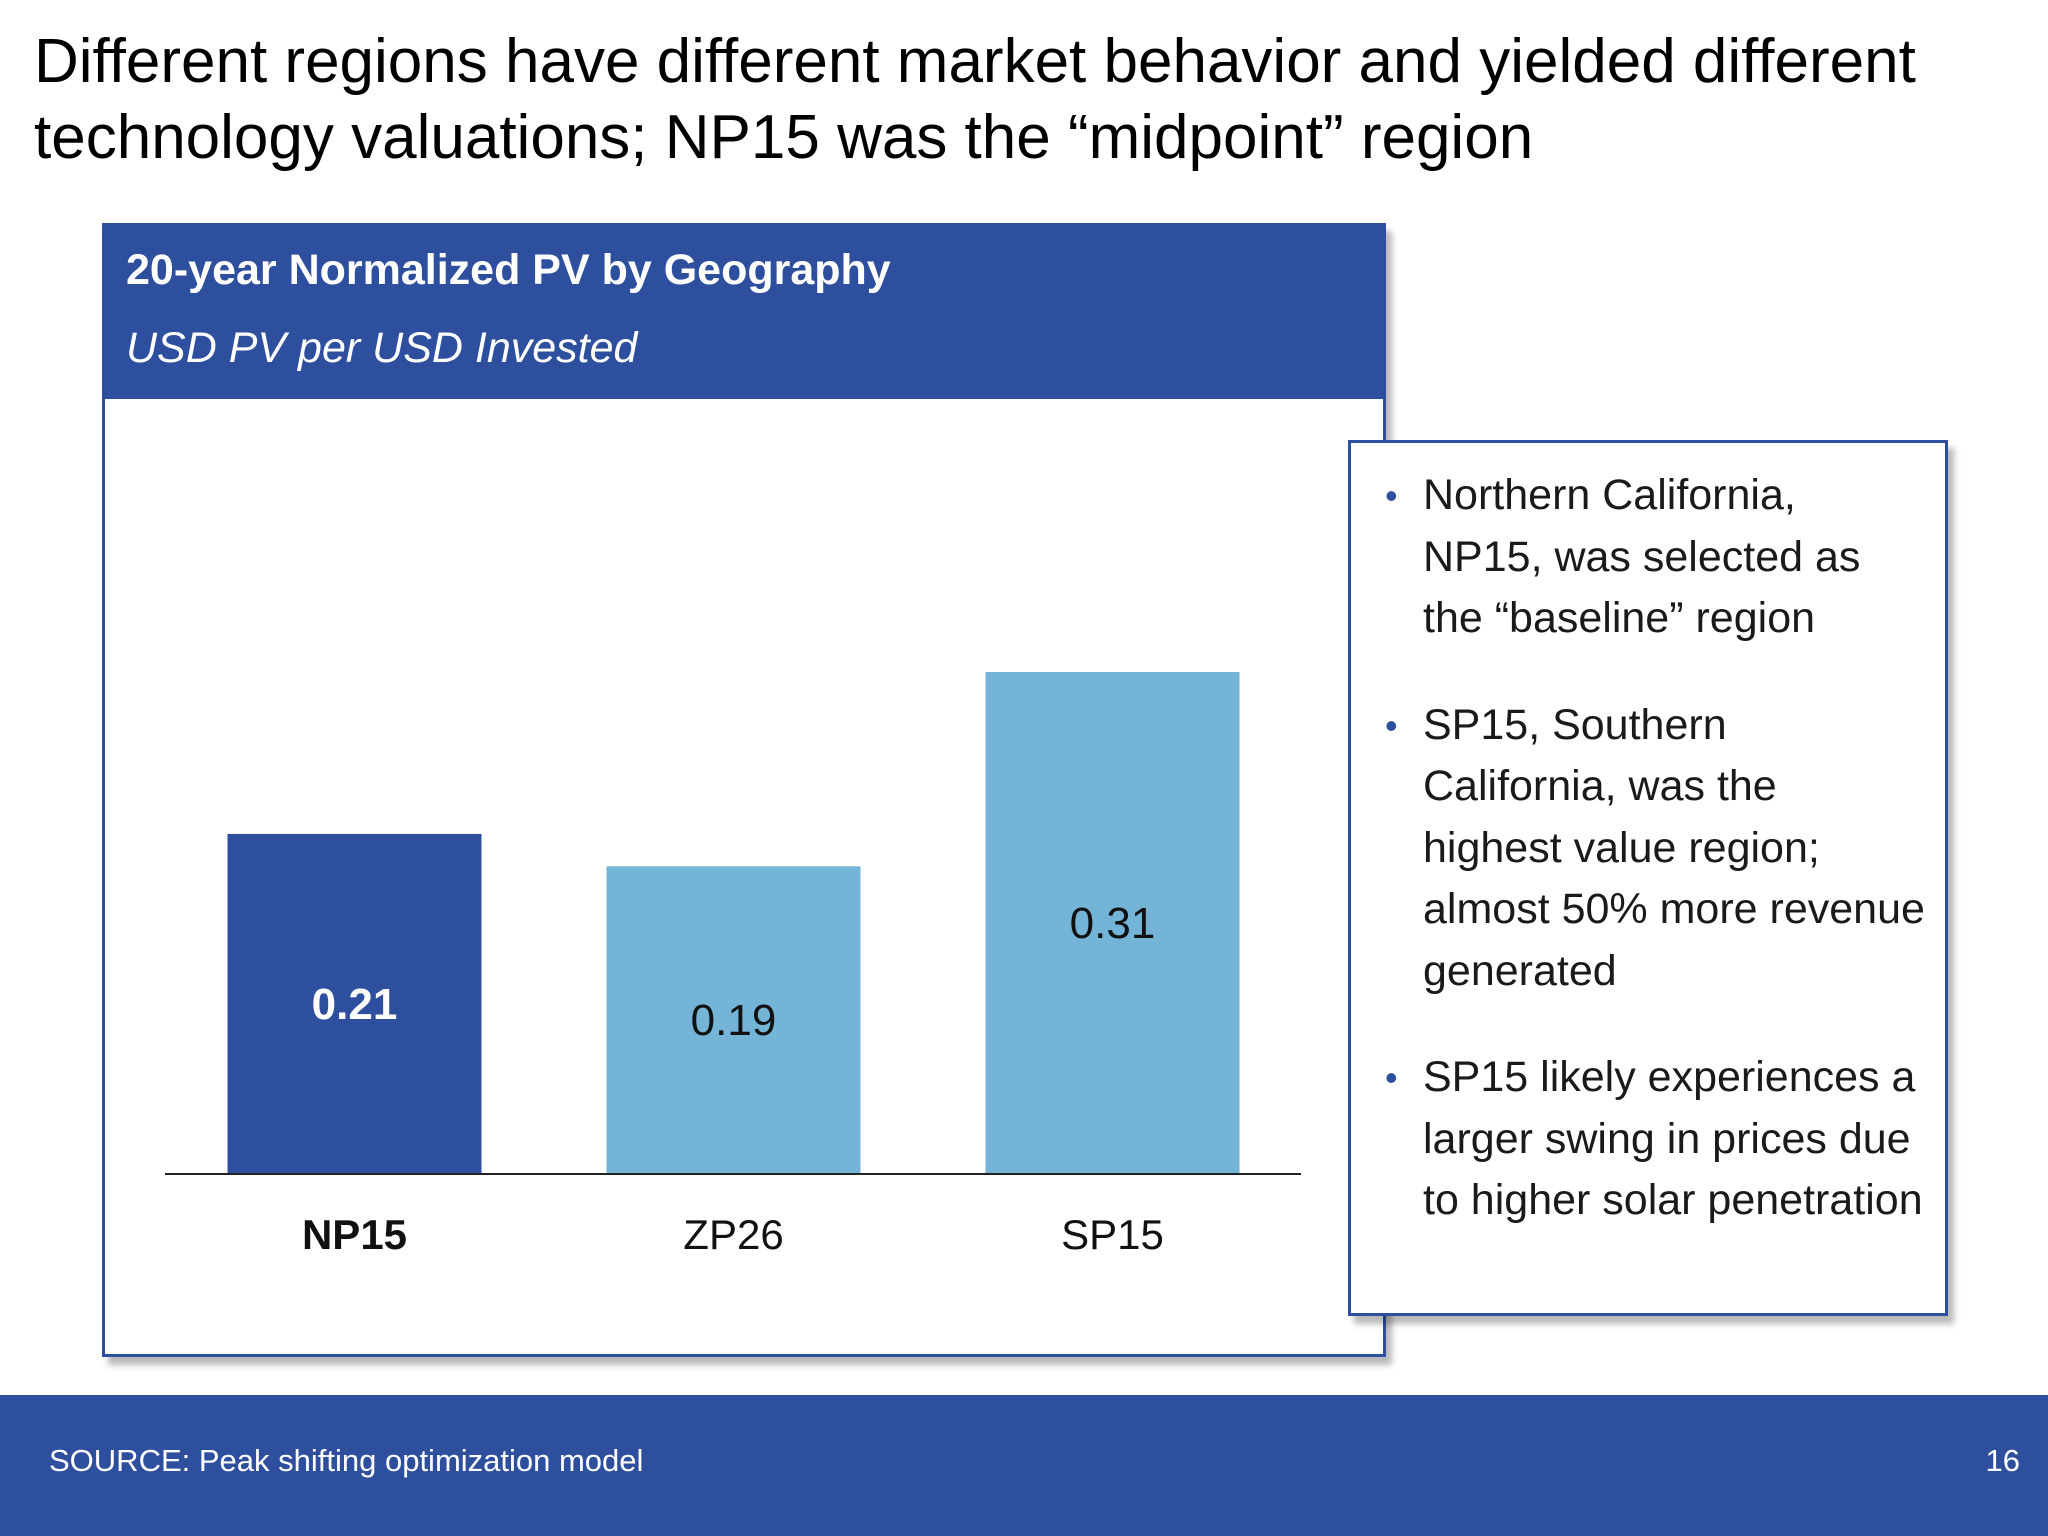  I want to click on page-number: 16, so click(2002, 1460).